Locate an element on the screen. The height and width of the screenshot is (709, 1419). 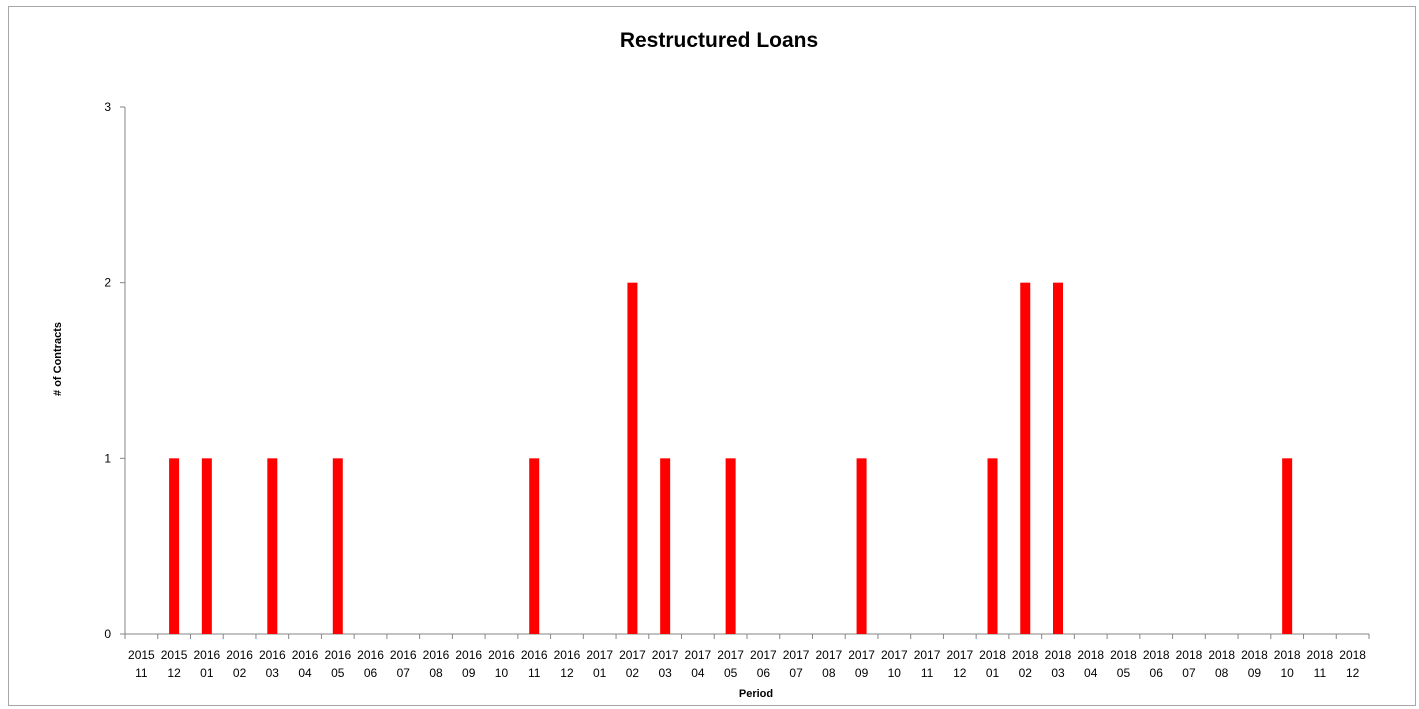
x-axis-label: Period is located at coordinates (756, 694).